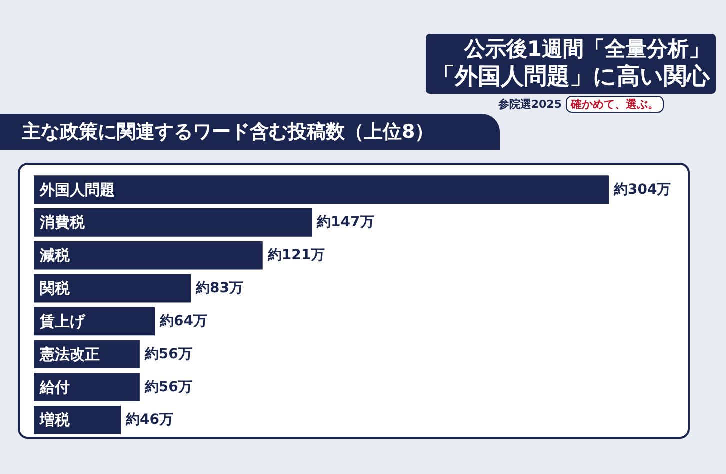 This screenshot has height=474, width=726. I want to click on y-tick-label: 憲法改正, so click(69, 354).